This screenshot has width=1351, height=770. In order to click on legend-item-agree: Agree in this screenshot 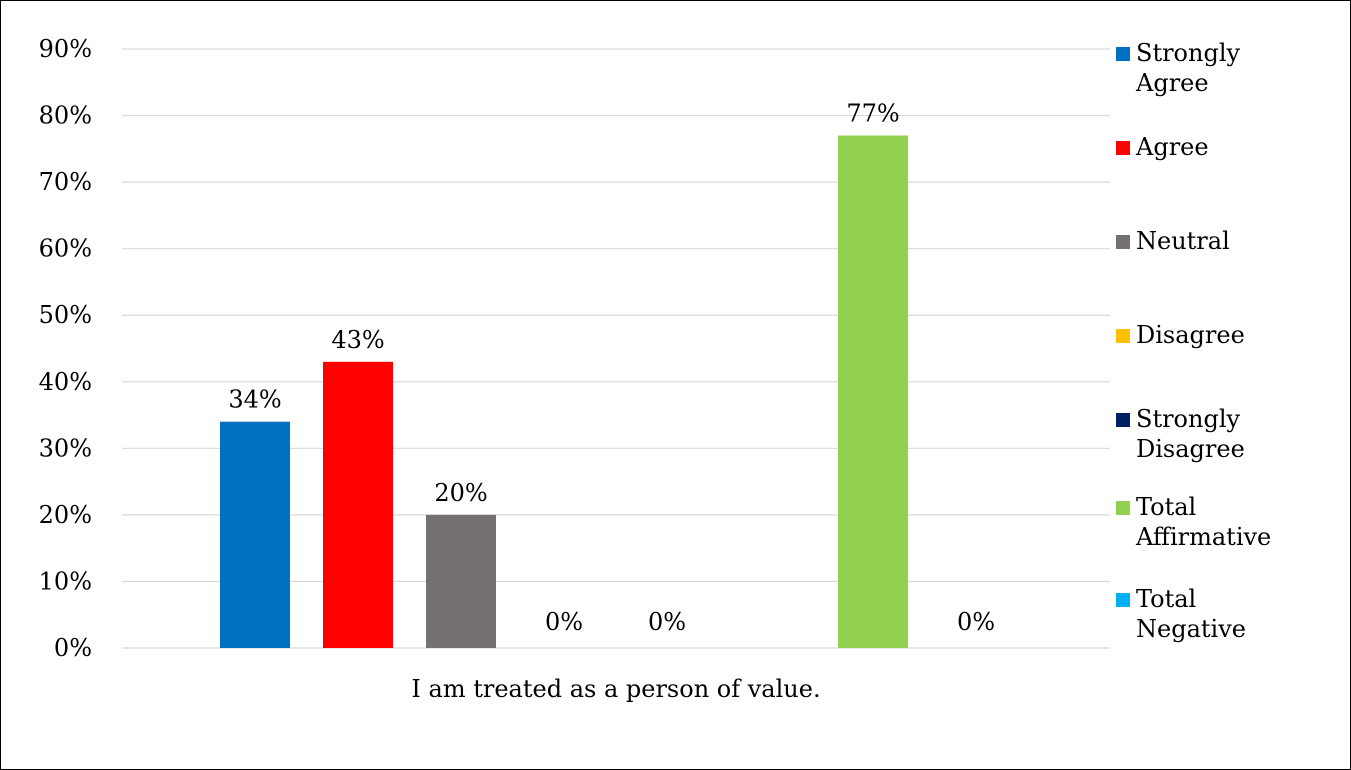, I will do `click(1231, 147)`.